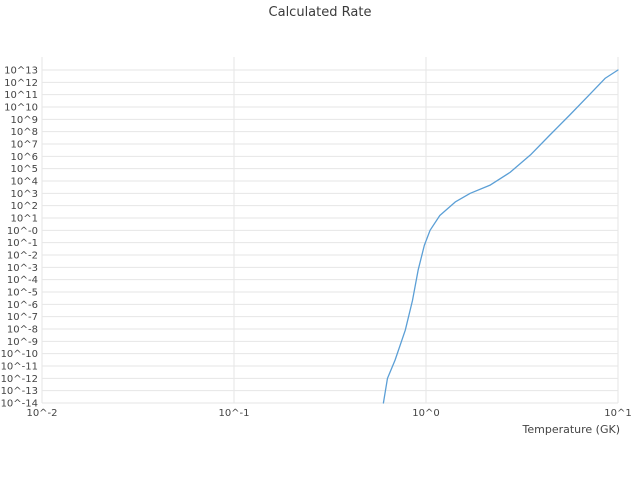  What do you see at coordinates (24, 219) in the screenshot?
I see `y-tick-label: 10^1` at bounding box center [24, 219].